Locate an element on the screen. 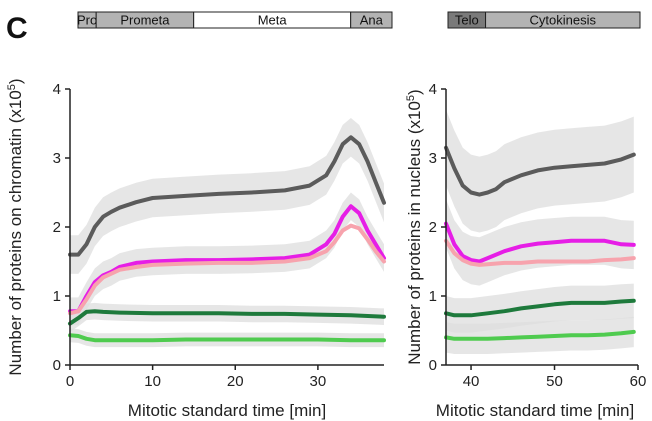 This screenshot has width=652, height=421. x-axis-label-nucleus: Mitotic standard time [min] is located at coordinates (535, 410).